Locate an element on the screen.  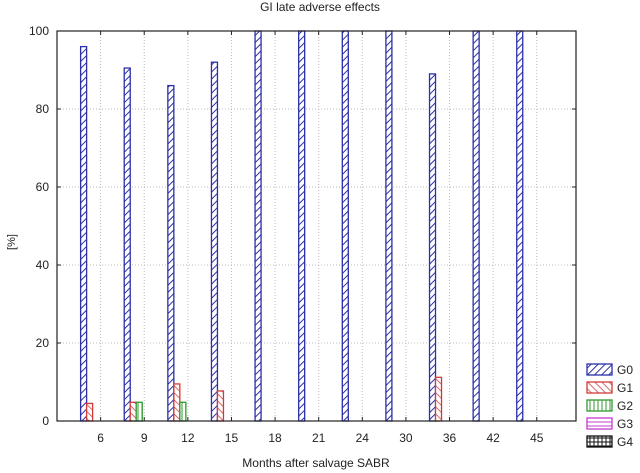
legend-item-g3: G3 is located at coordinates (609, 424).